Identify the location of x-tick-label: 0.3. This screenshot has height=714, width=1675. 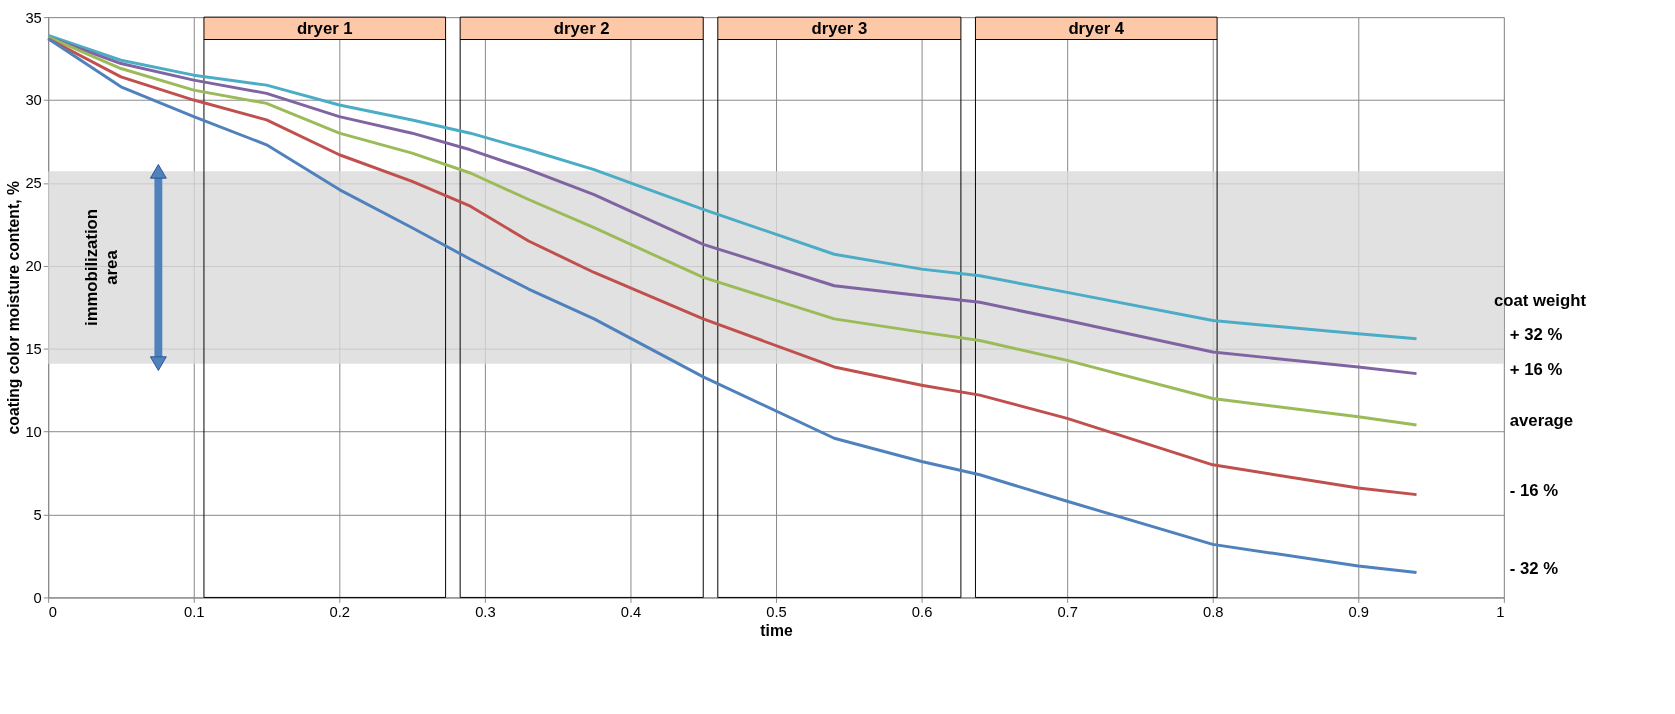
(485, 611).